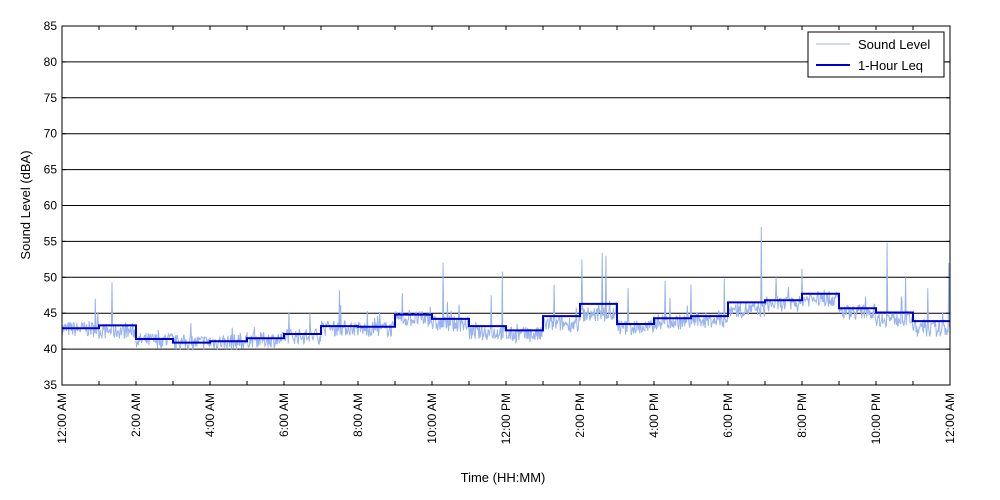  What do you see at coordinates (51, 385) in the screenshot?
I see `y-tick-label-35: 35` at bounding box center [51, 385].